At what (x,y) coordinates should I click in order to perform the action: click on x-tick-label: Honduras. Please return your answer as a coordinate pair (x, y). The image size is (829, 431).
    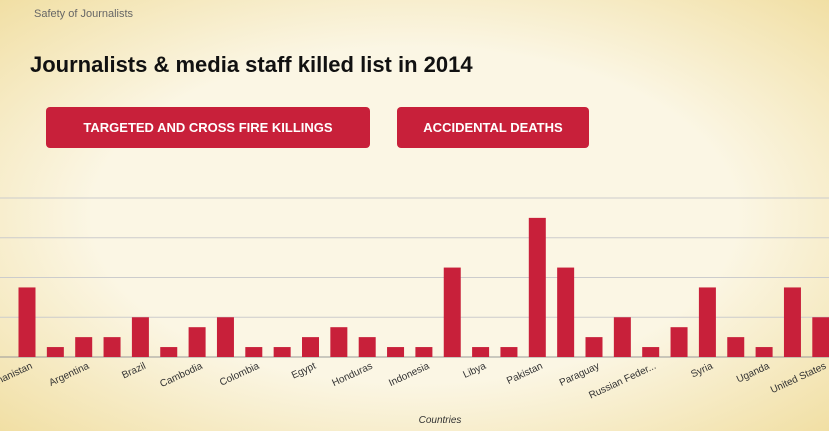
    Looking at the image, I should click on (353, 375).